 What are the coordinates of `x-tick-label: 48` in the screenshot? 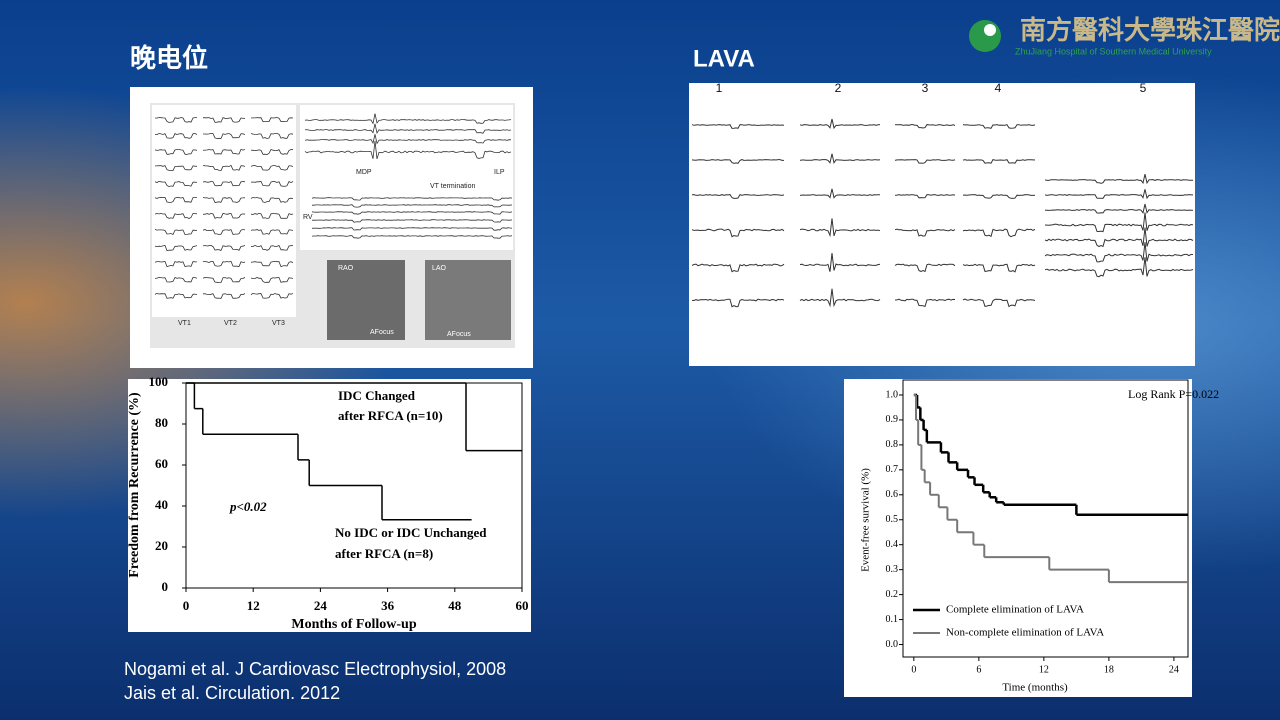 It's located at (455, 605).